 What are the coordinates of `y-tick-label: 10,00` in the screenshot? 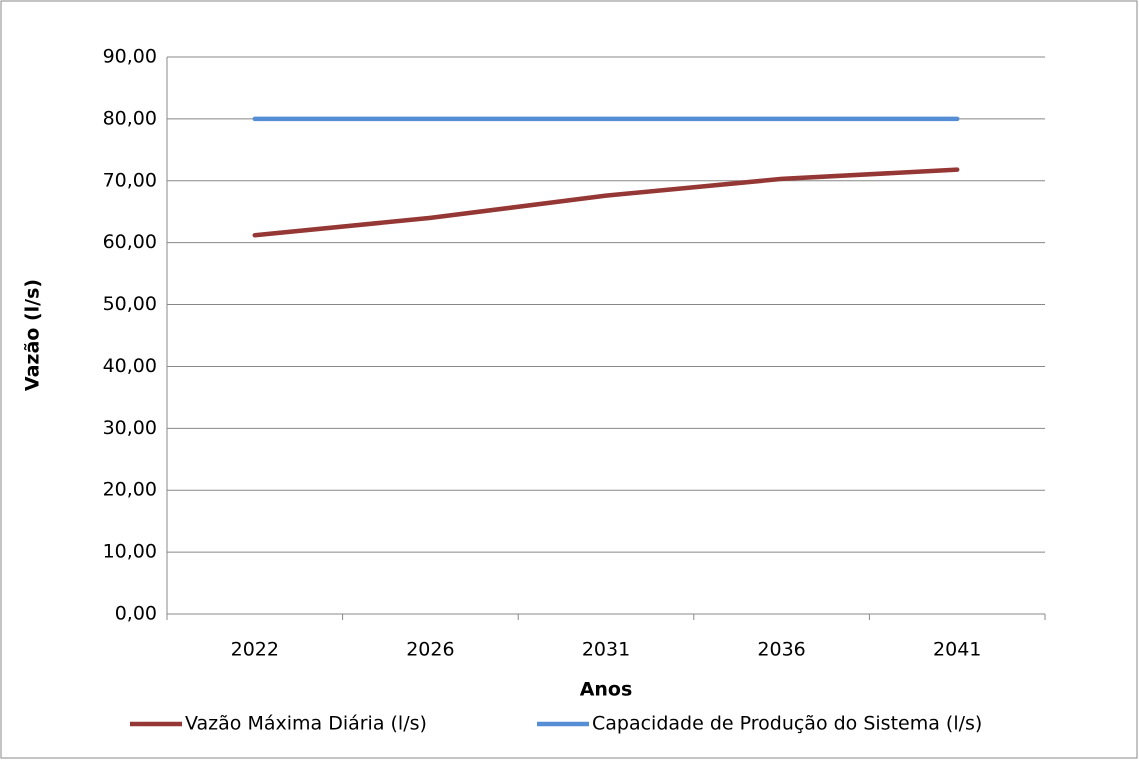 It's located at (130, 552).